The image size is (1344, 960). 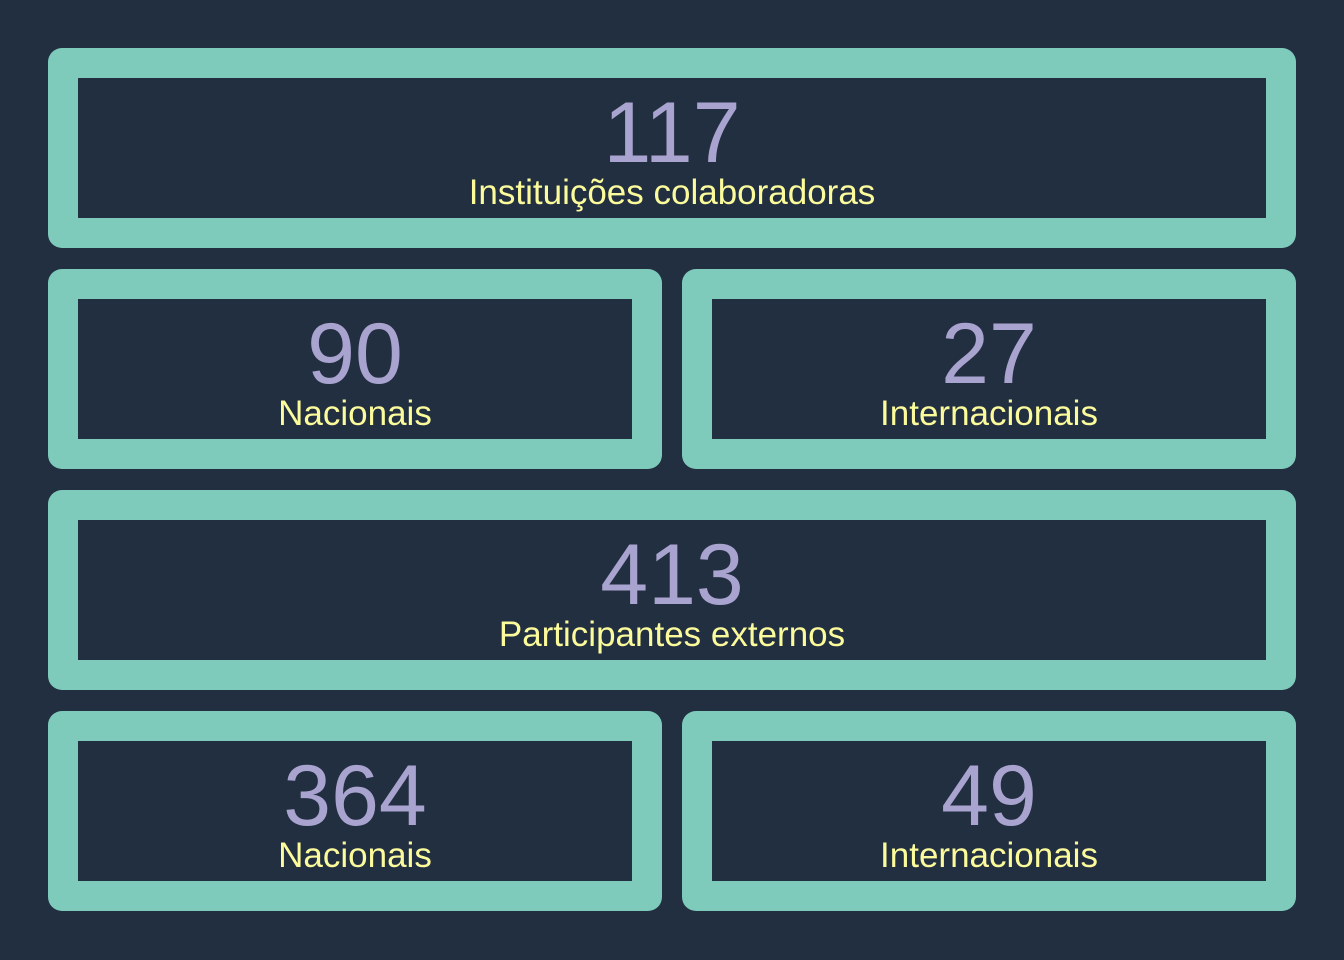 What do you see at coordinates (672, 634) in the screenshot?
I see `participants-total-label: Participantes externos` at bounding box center [672, 634].